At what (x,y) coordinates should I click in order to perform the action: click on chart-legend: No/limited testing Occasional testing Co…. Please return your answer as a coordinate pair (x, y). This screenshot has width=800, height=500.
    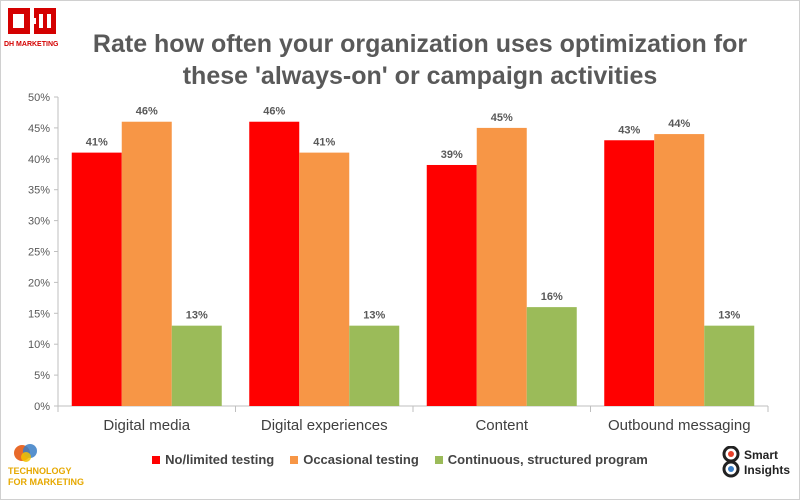
    Looking at the image, I should click on (400, 459).